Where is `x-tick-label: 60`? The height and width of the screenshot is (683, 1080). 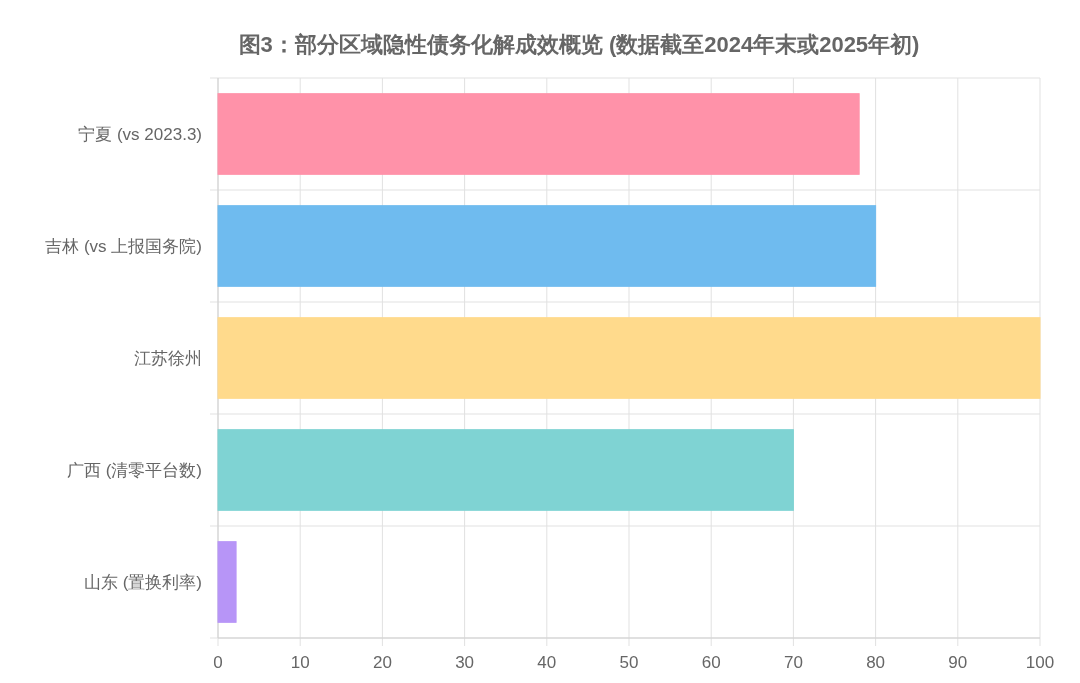
x-tick-label: 60 is located at coordinates (711, 662).